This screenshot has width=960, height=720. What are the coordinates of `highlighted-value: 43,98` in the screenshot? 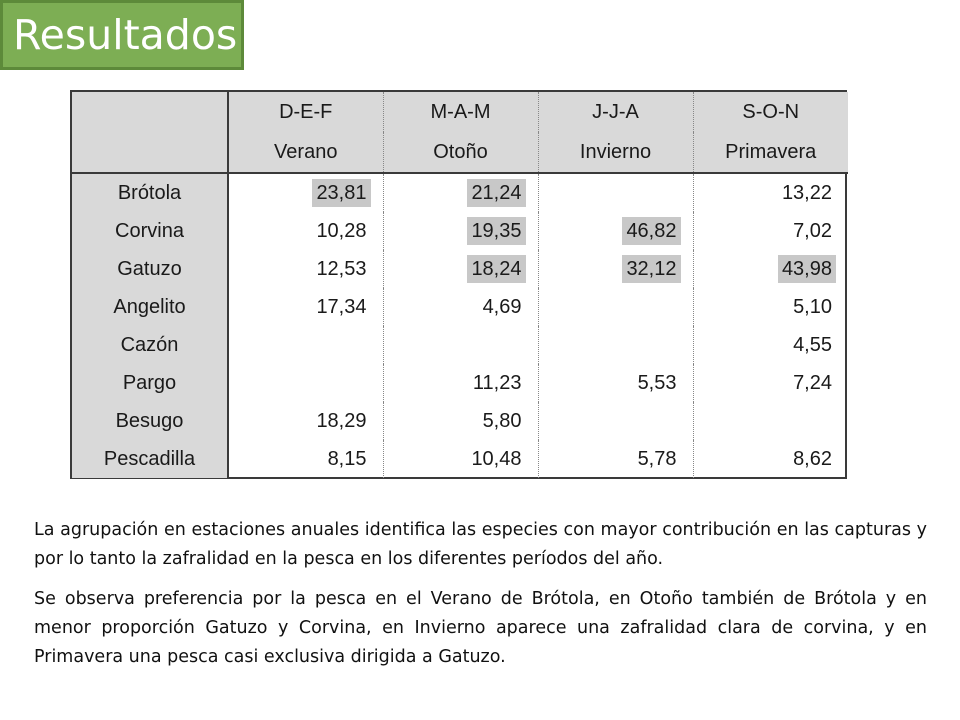 It's located at (806, 269).